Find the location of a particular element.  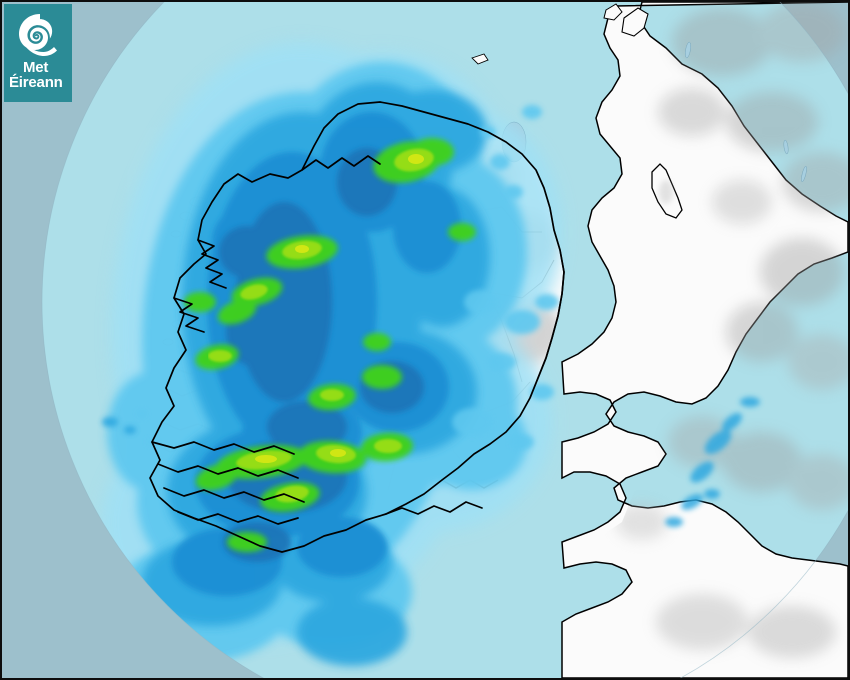

scotland-small-isle is located at coordinates (613, 12).